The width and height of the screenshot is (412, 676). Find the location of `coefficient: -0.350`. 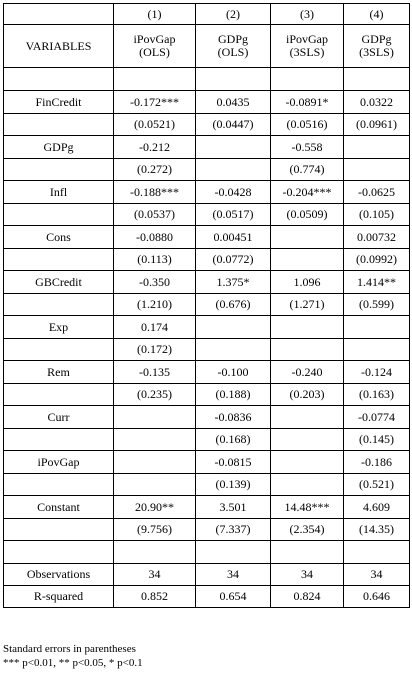

coefficient: -0.350 is located at coordinates (154, 282).